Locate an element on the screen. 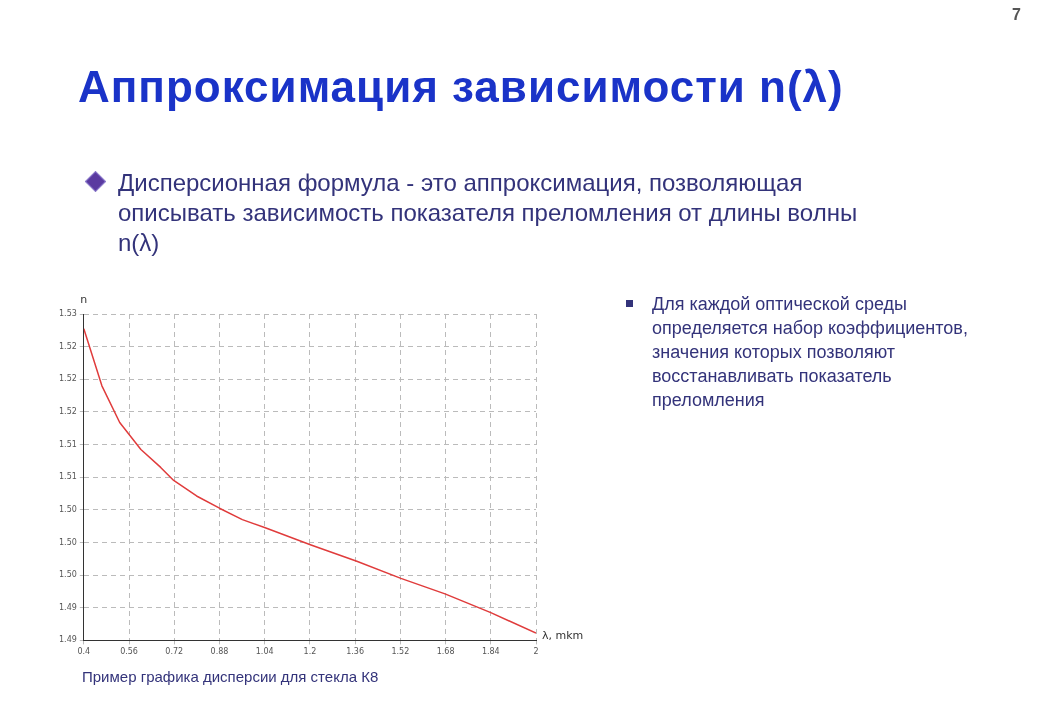 The width and height of the screenshot is (1040, 720). x-tick-label: 0.72 is located at coordinates (174, 652).